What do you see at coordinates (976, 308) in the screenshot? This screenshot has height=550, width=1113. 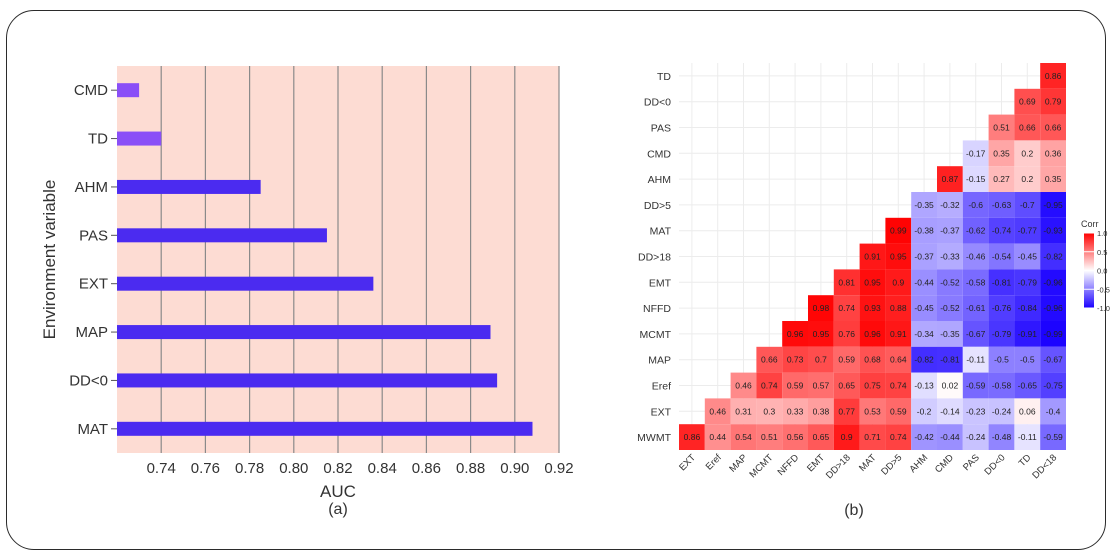 I see `cell-value: -0.61` at bounding box center [976, 308].